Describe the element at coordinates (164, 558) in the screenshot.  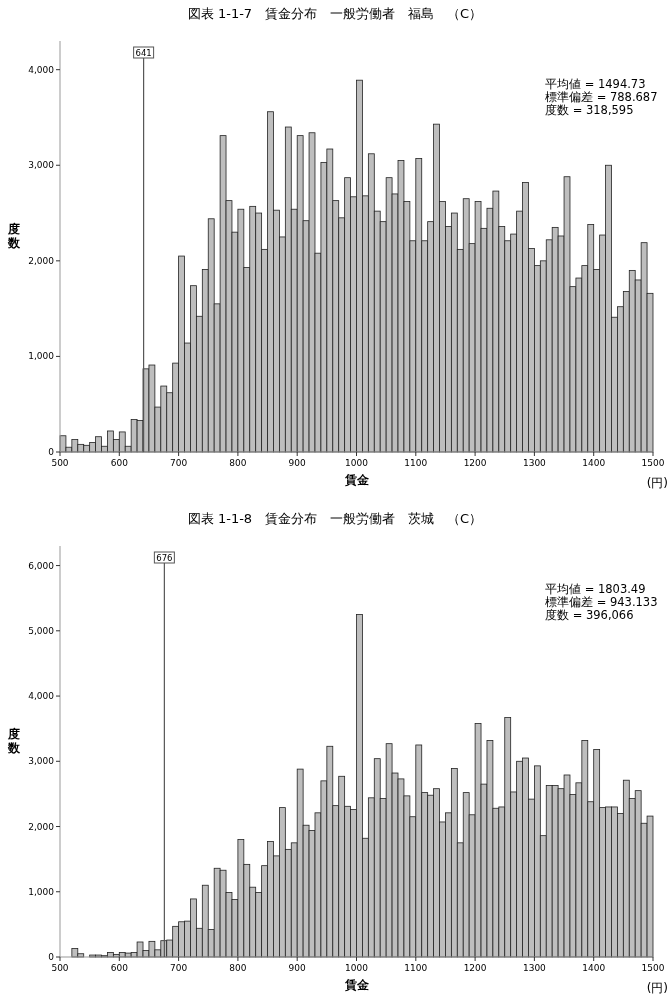
I see `ref-line-label: 676` at that location.